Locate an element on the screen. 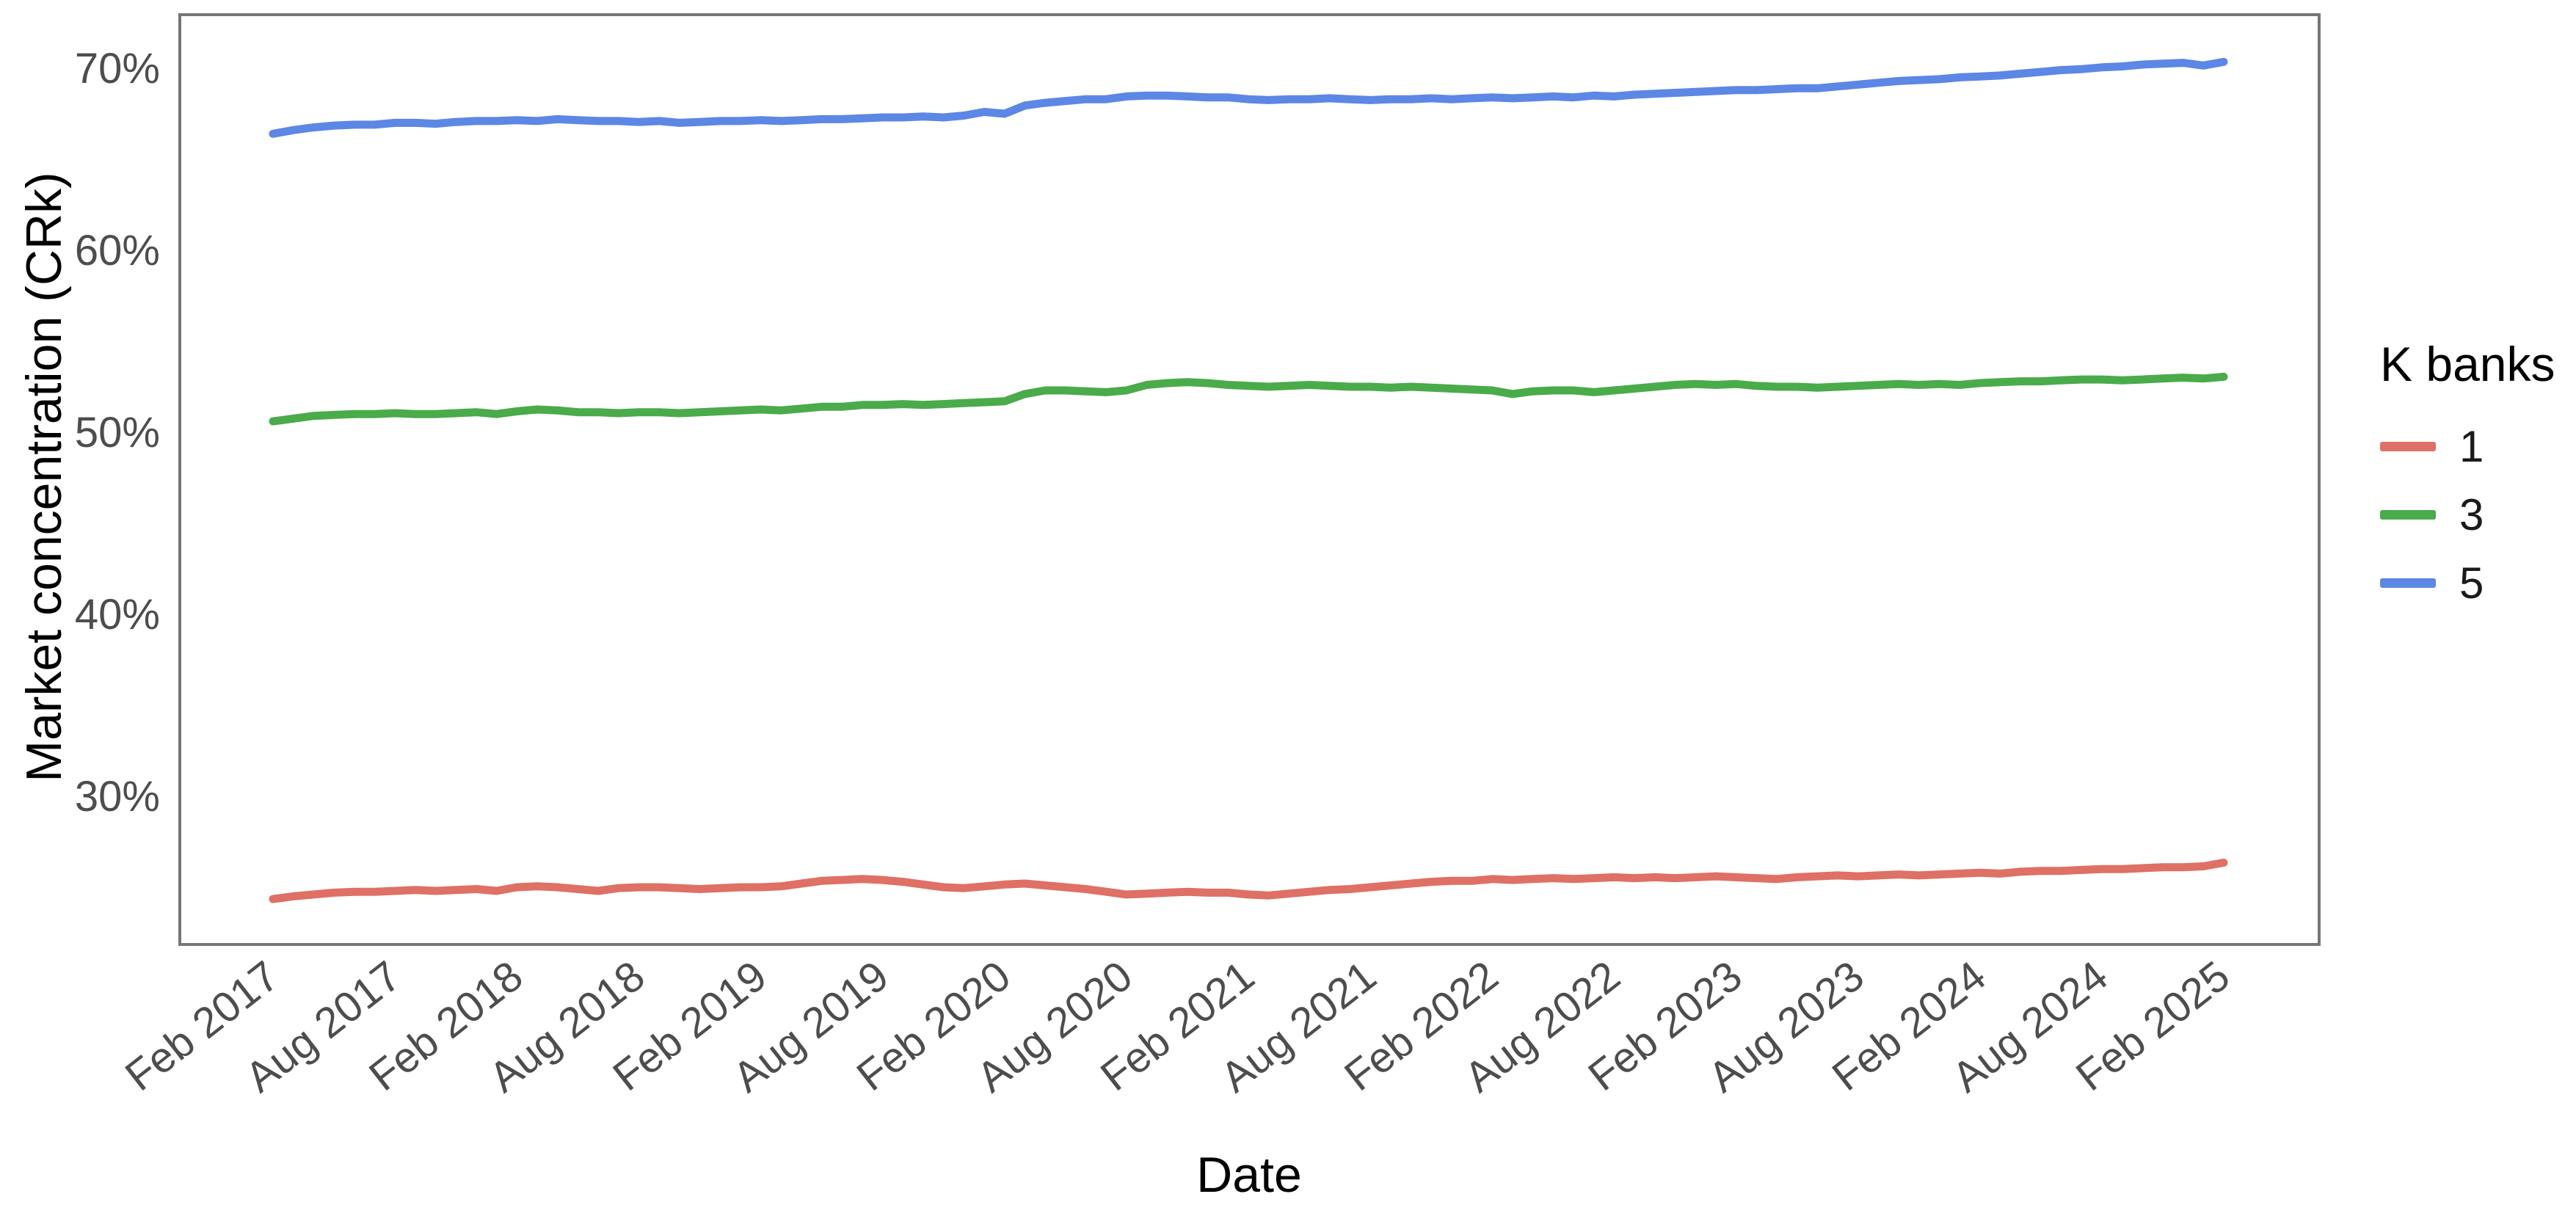 Image resolution: width=2576 pixels, height=1205 pixels. legend: K banks 1 3 5 is located at coordinates (2467, 477).